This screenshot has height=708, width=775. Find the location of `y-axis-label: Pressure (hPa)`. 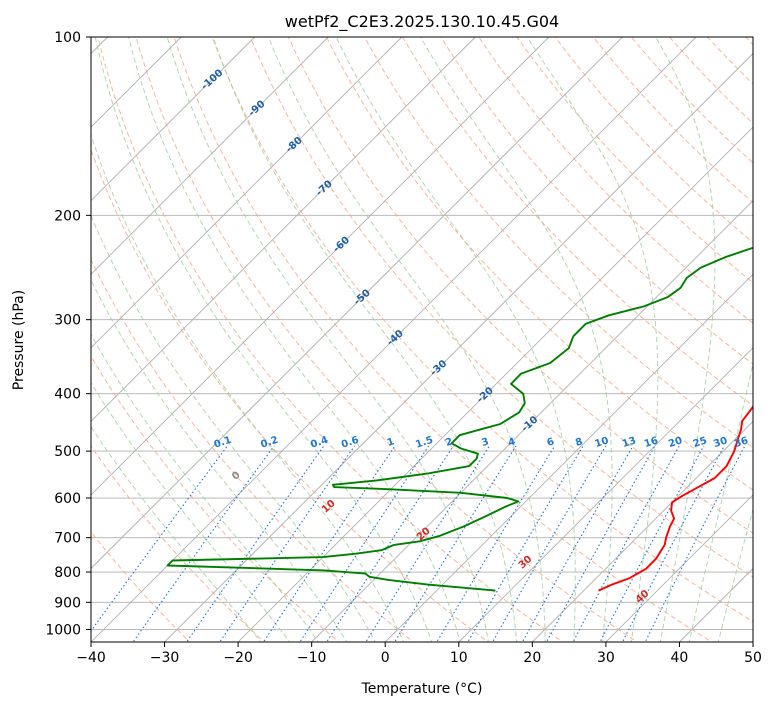

y-axis-label: Pressure (hPa) is located at coordinates (19, 340).